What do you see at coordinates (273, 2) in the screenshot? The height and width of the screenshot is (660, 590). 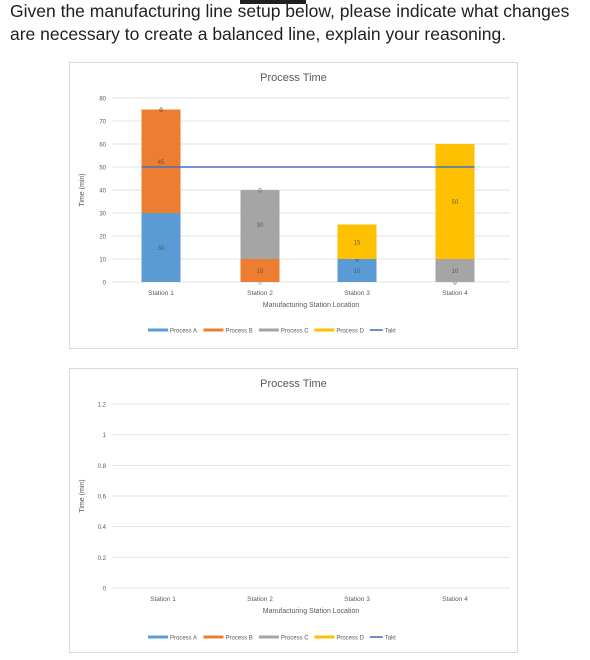 I see `top-edge-bar` at bounding box center [273, 2].